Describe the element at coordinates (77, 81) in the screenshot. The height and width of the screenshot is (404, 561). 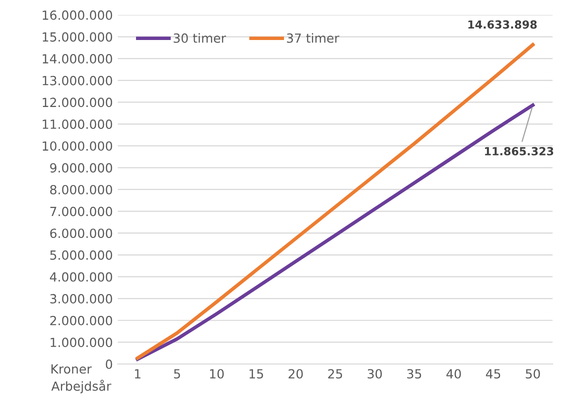
I see `y-tick-label: 13.000.000` at that location.